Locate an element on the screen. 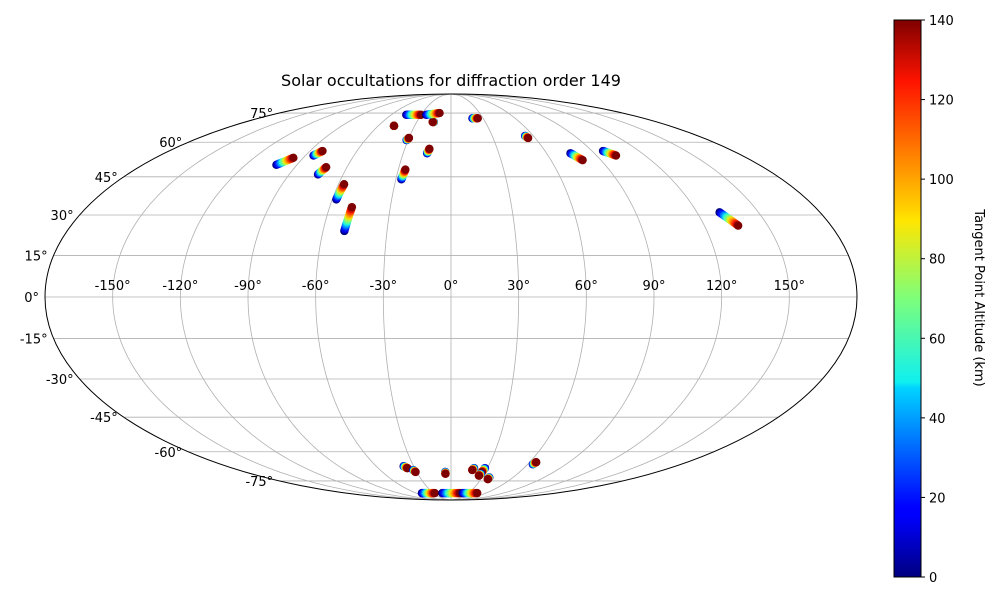  colorbar-ticks: 0 20 40 60 80 100 120 140 is located at coordinates (937, 300).